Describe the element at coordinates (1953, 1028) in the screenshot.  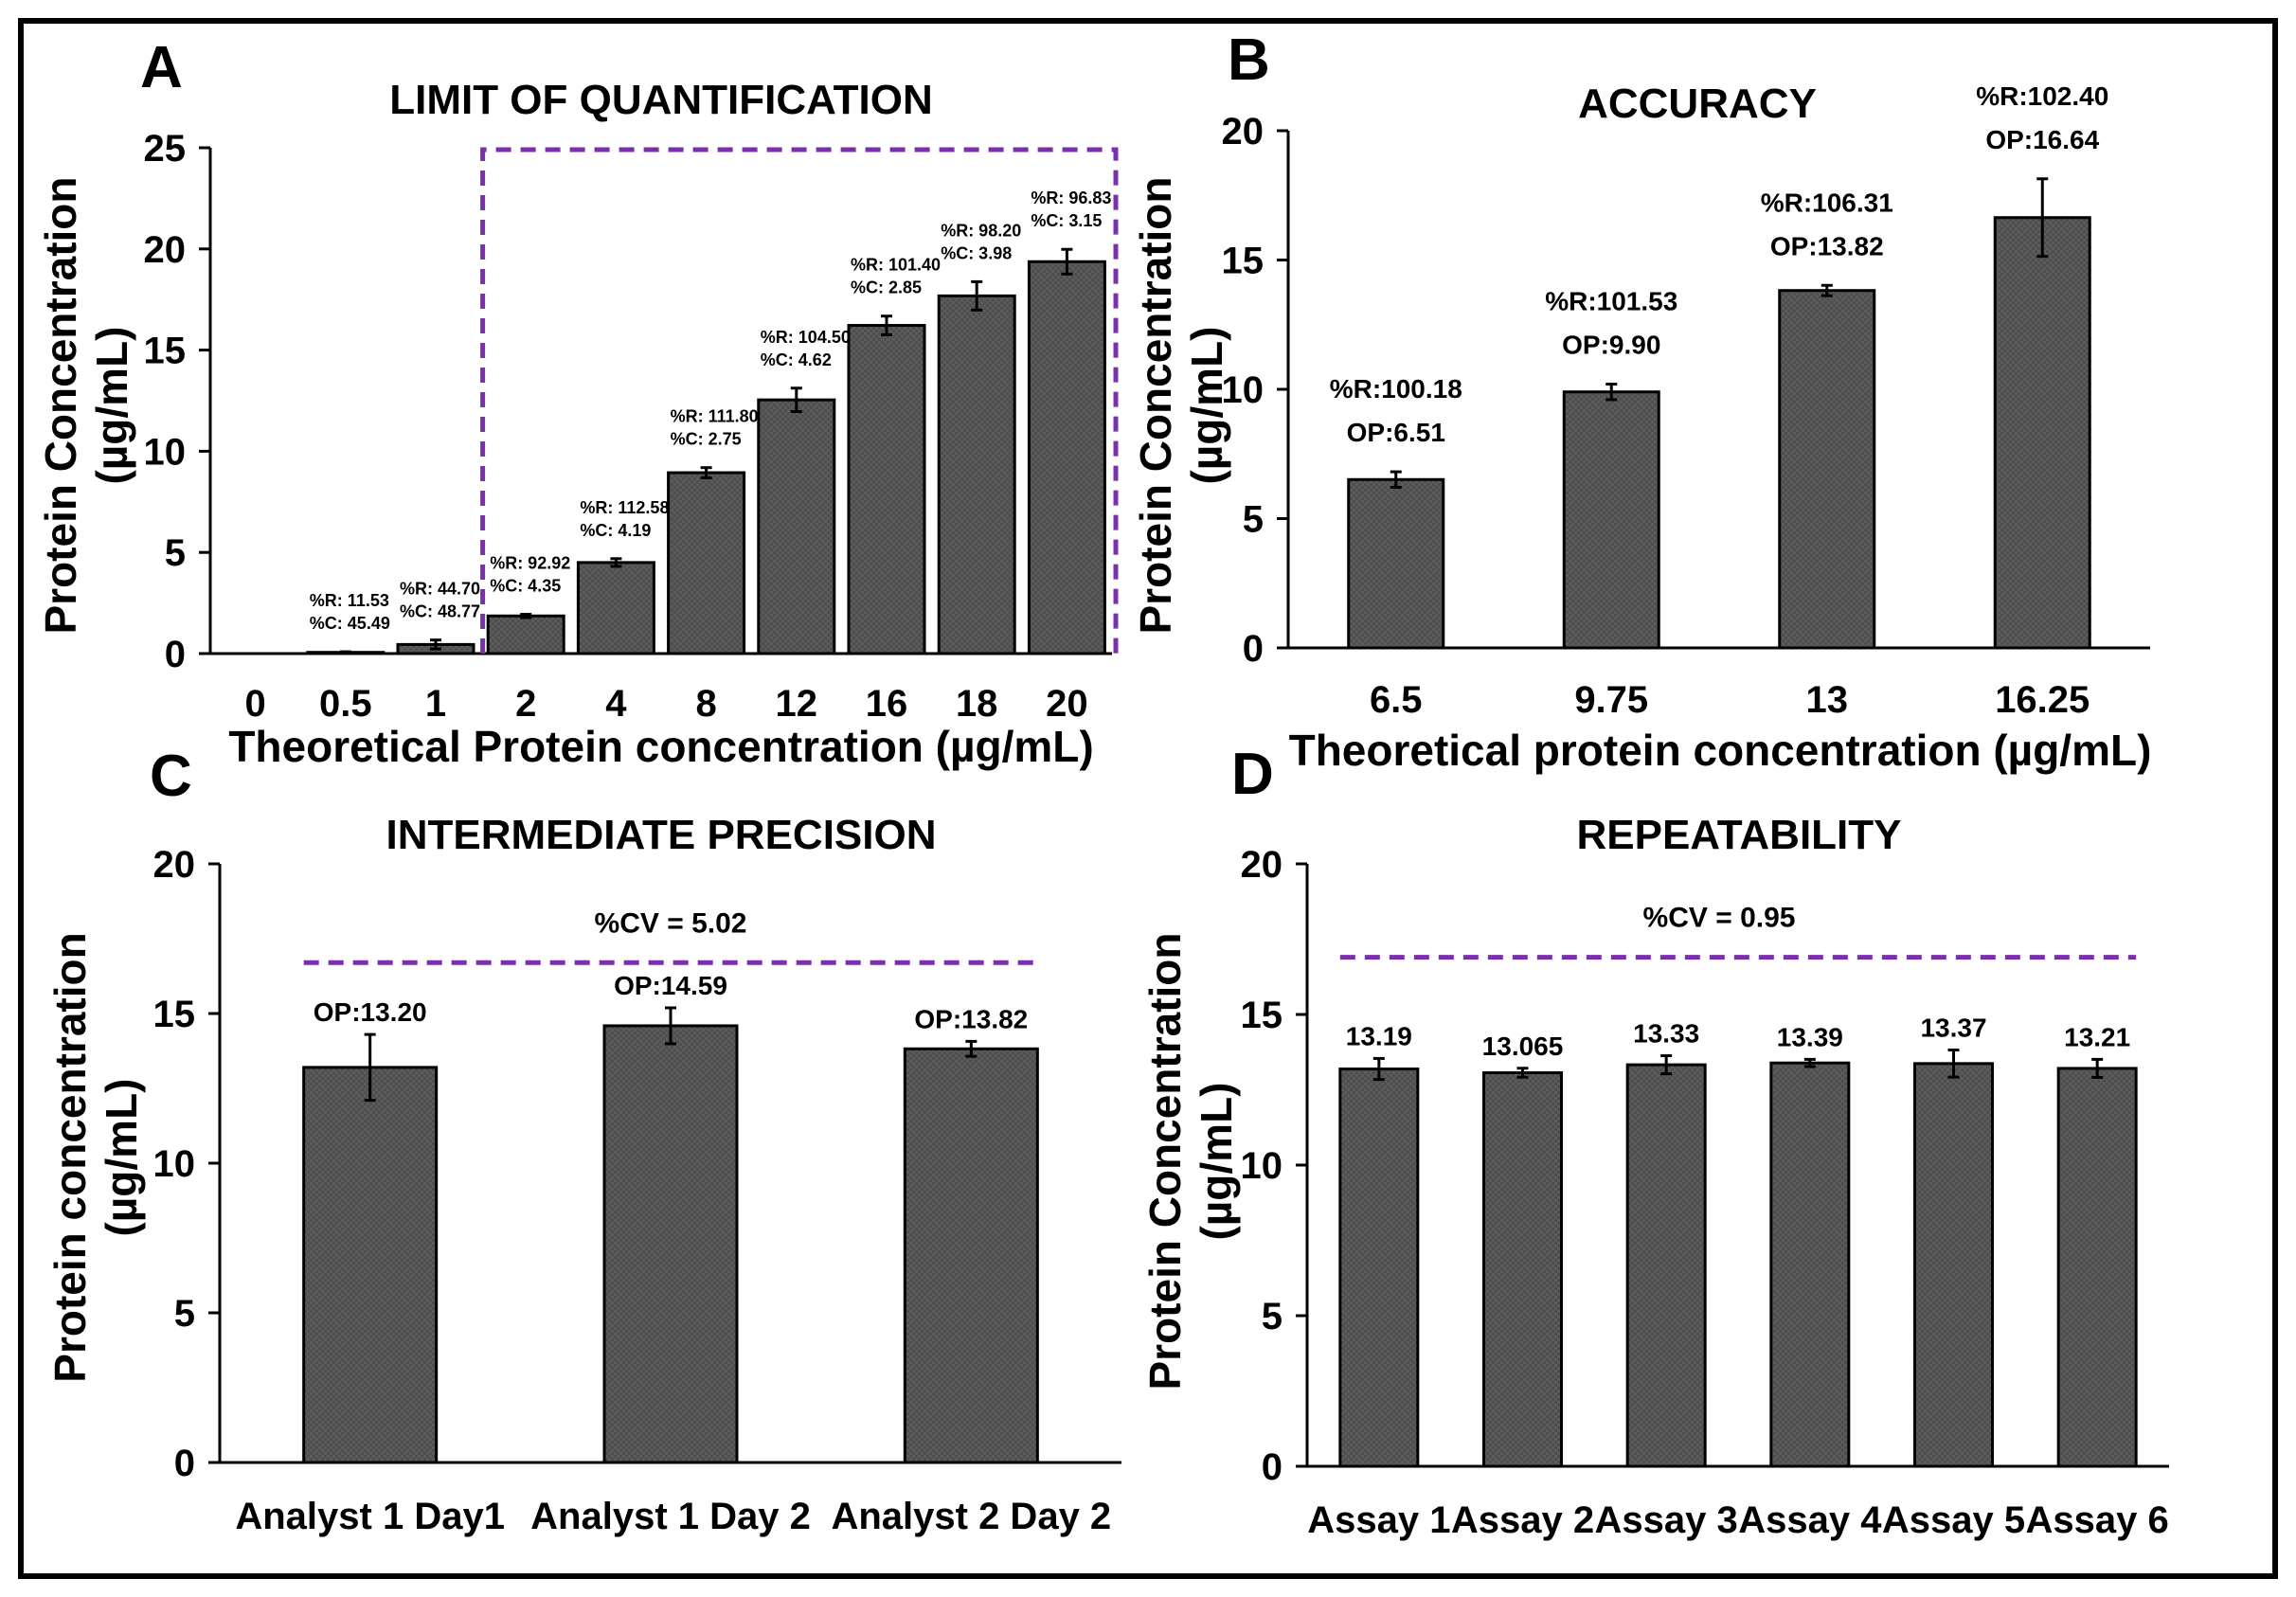
I see `panel-d-data-label: 13.37` at that location.